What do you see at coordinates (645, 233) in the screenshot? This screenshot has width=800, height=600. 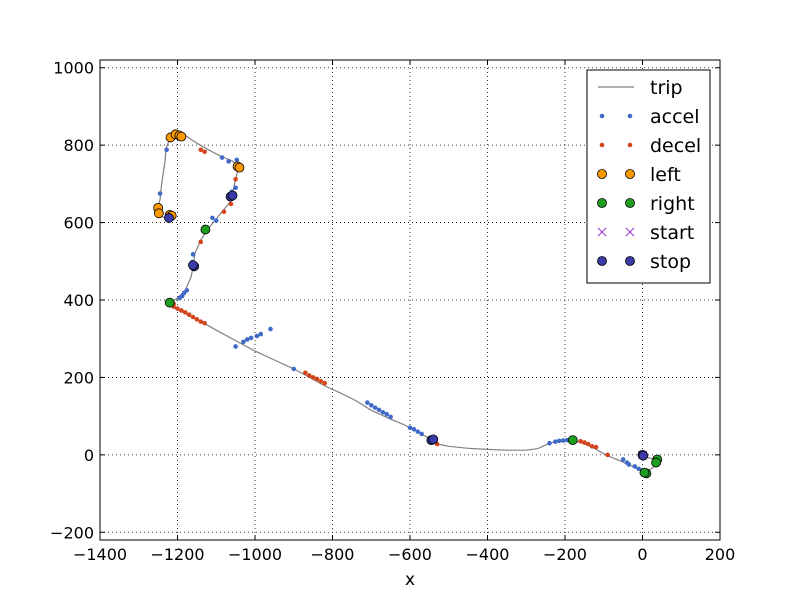 I see `legend-entry-start: start` at bounding box center [645, 233].